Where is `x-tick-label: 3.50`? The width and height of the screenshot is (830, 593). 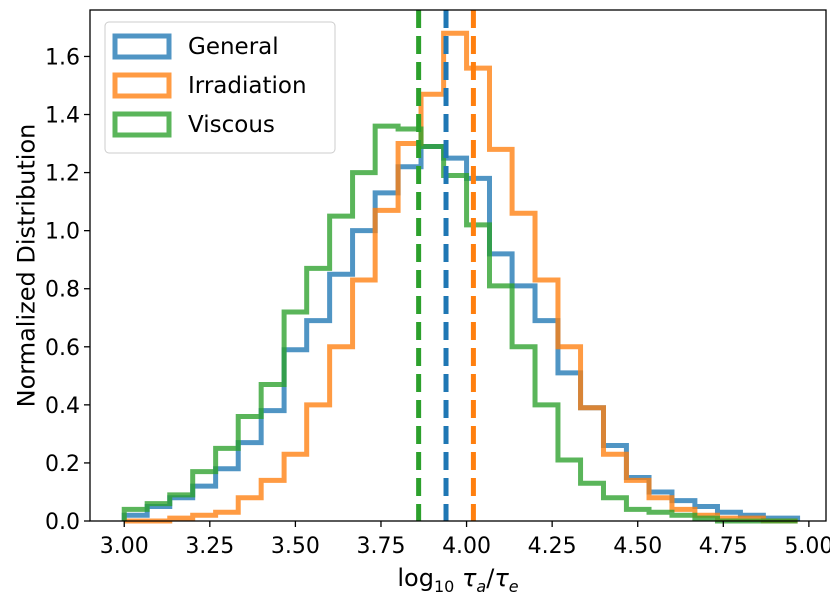 x-tick-label: 3.50 is located at coordinates (295, 546).